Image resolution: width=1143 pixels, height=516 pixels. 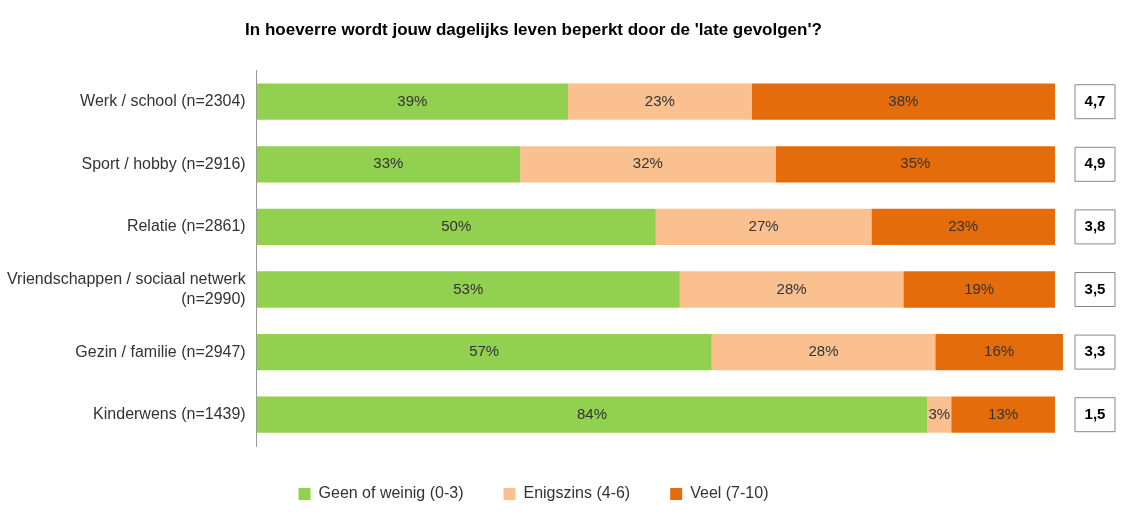 I want to click on y-tick-label: Kinderwens (n=1439), so click(x=169, y=414).